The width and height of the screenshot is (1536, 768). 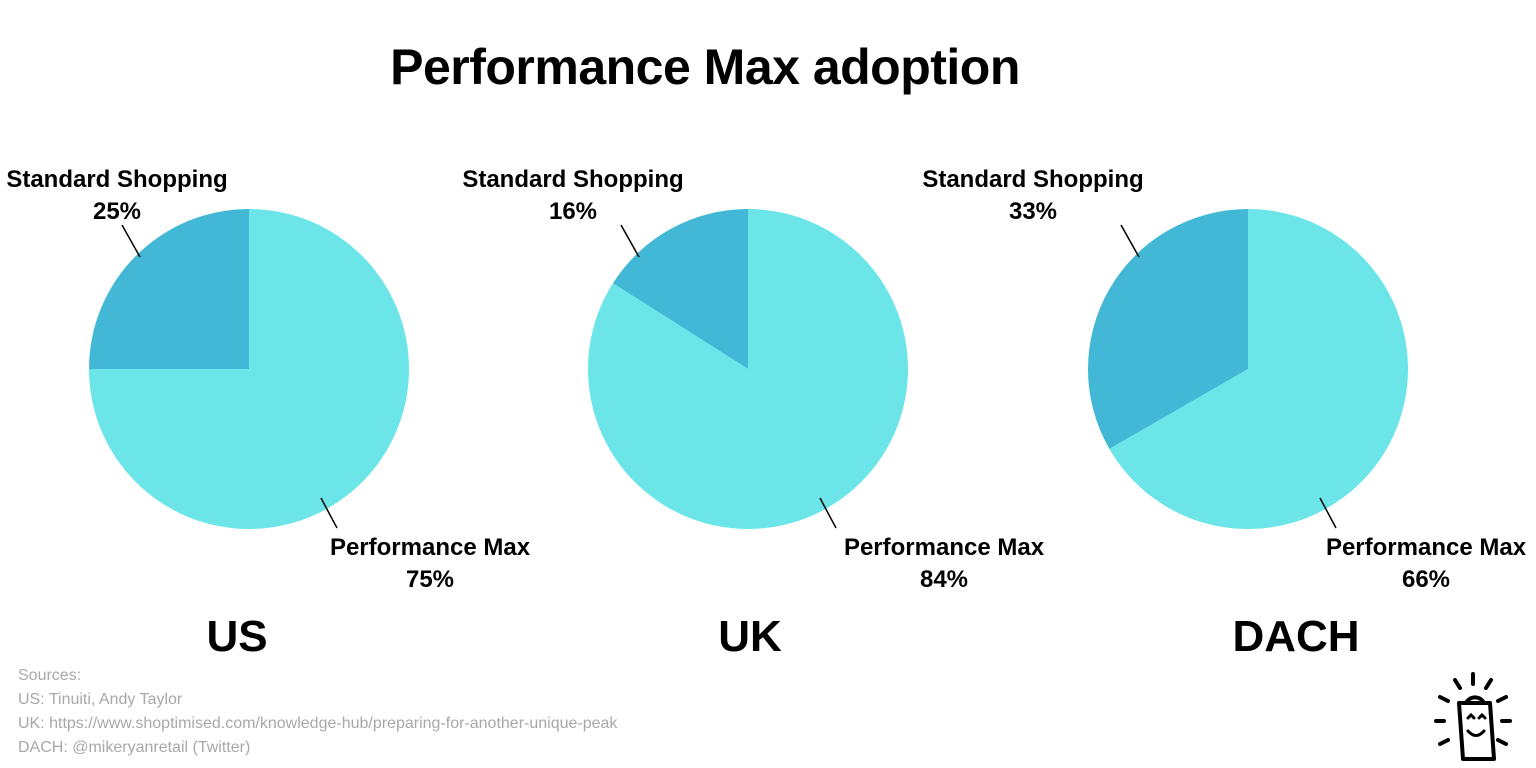 What do you see at coordinates (134, 747) in the screenshot?
I see `source-dach: DACH: @mikeryanretail (Twitter)` at bounding box center [134, 747].